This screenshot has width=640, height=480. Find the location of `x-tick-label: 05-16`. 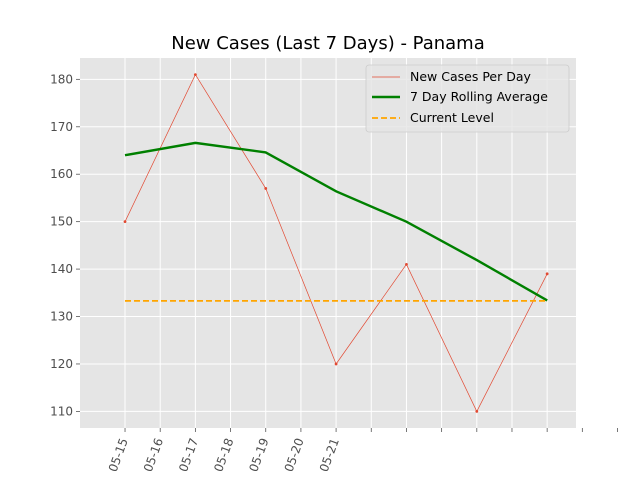

x-tick-label: 05-16 is located at coordinates (153, 455).